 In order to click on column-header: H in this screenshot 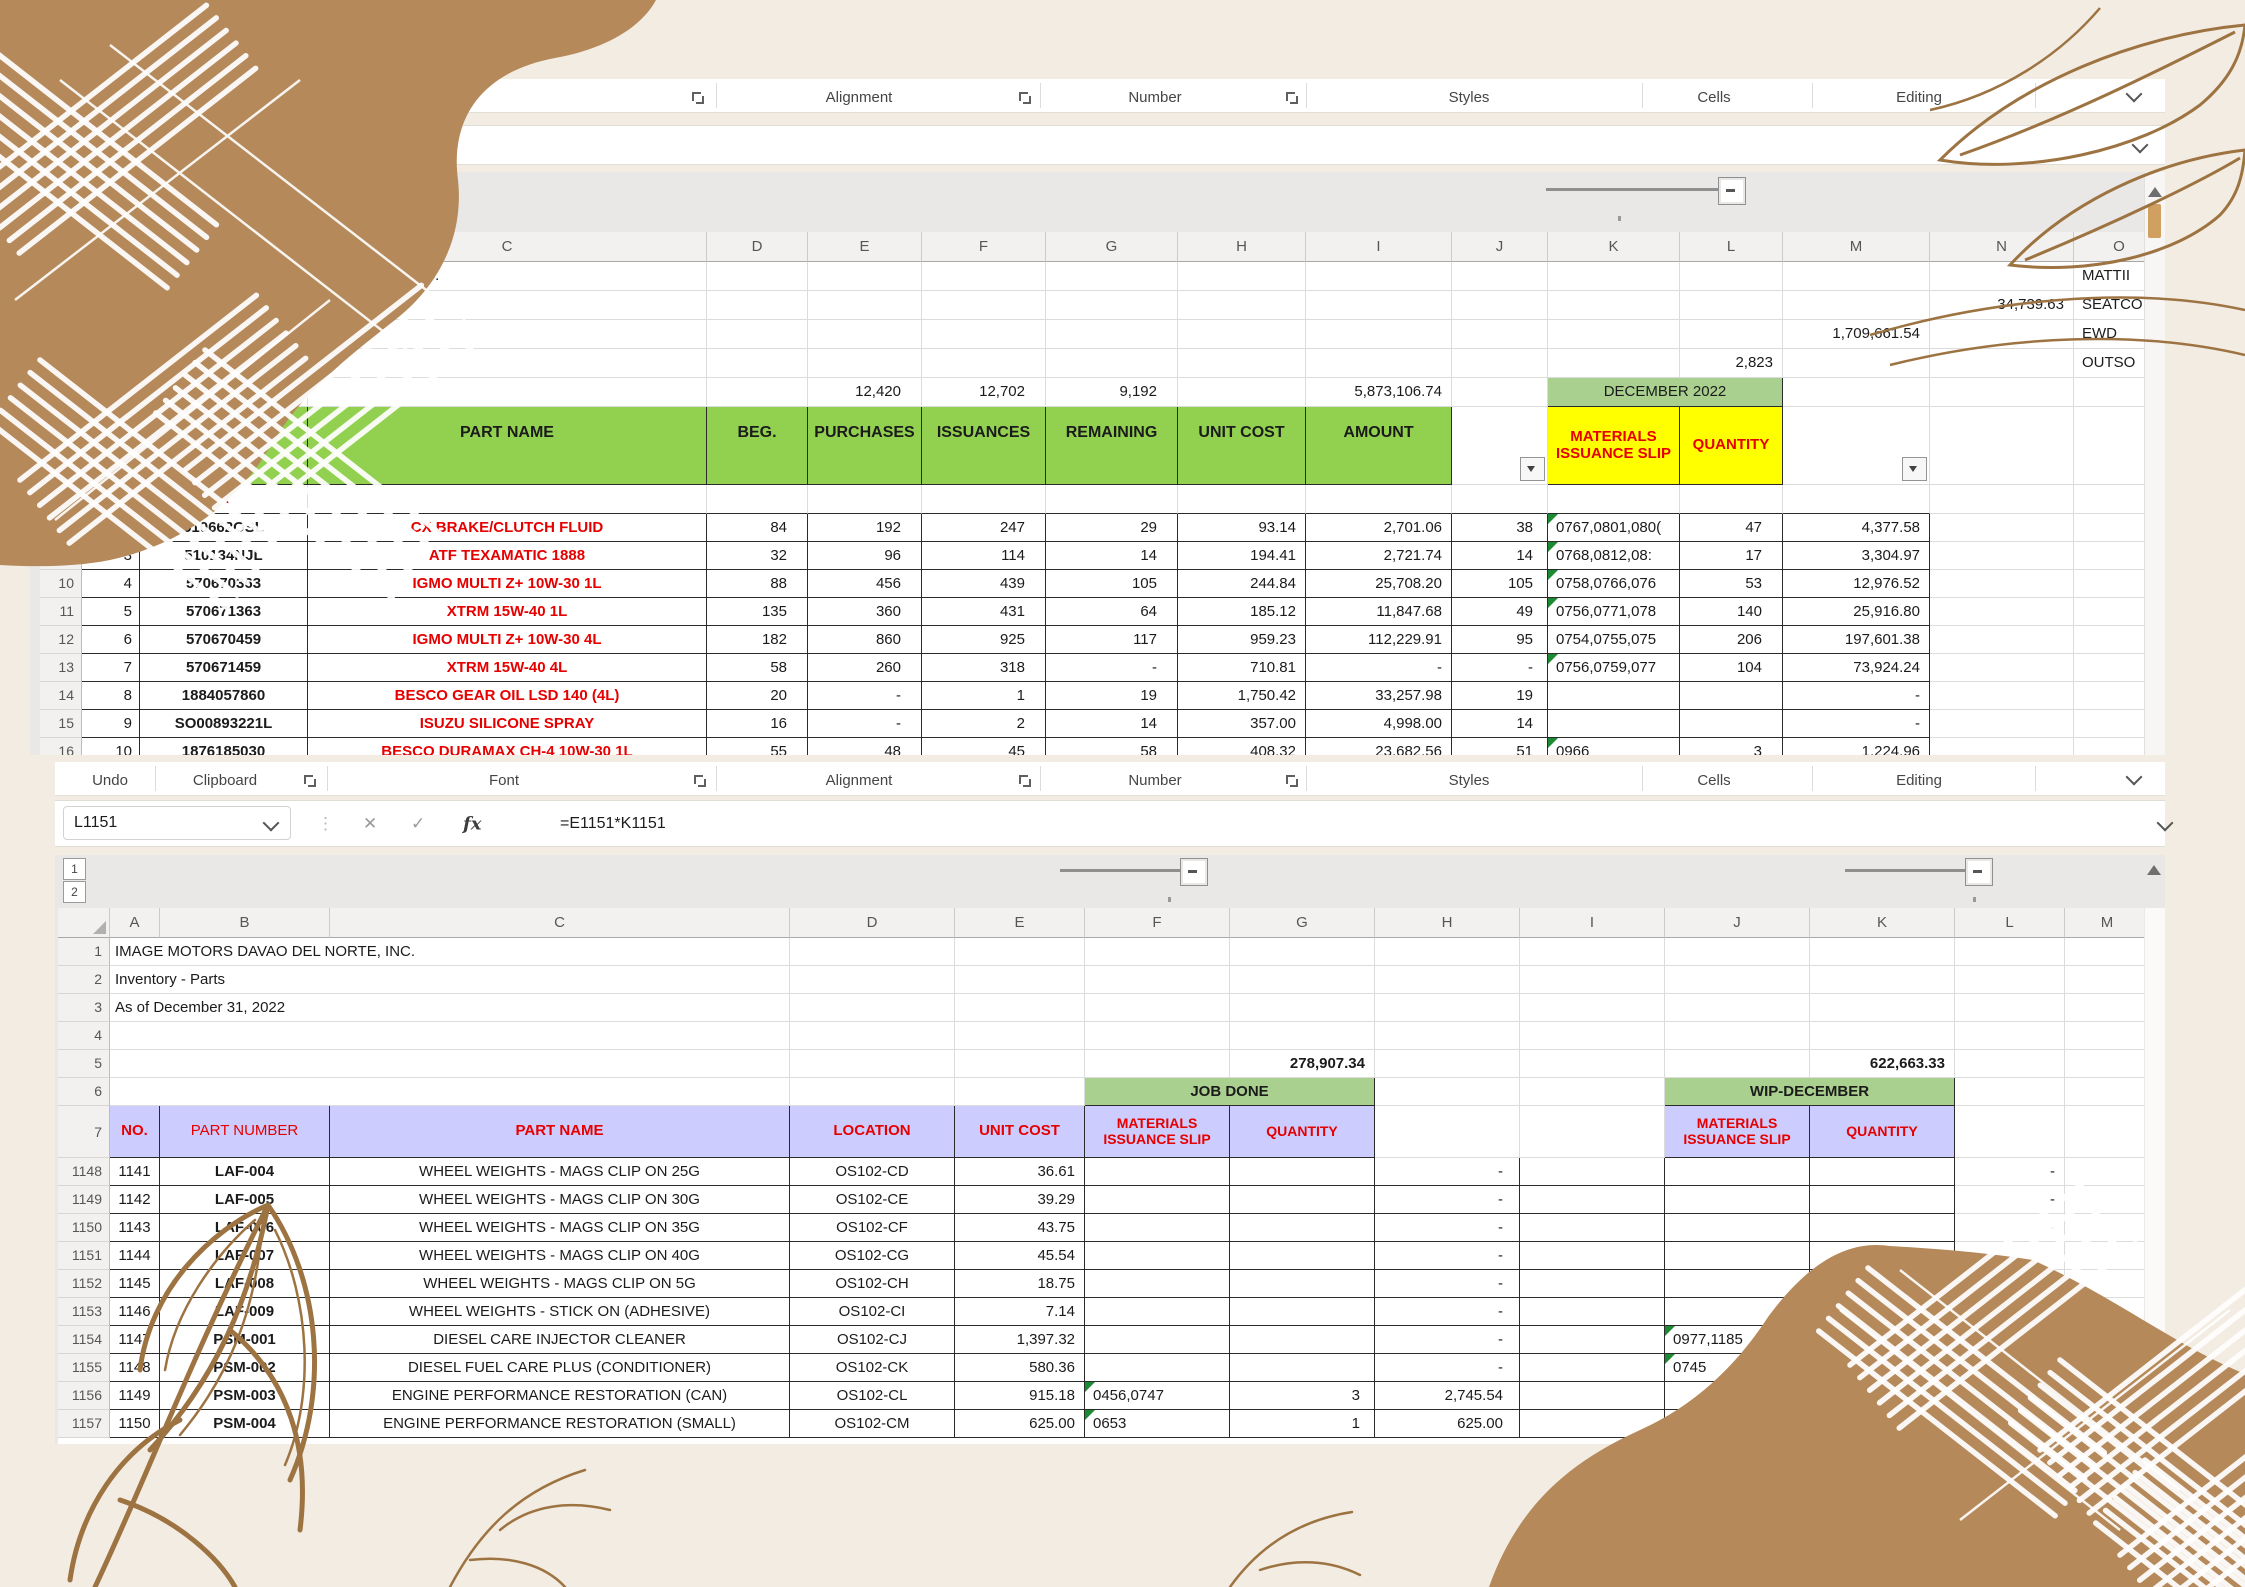, I will do `click(1242, 247)`.